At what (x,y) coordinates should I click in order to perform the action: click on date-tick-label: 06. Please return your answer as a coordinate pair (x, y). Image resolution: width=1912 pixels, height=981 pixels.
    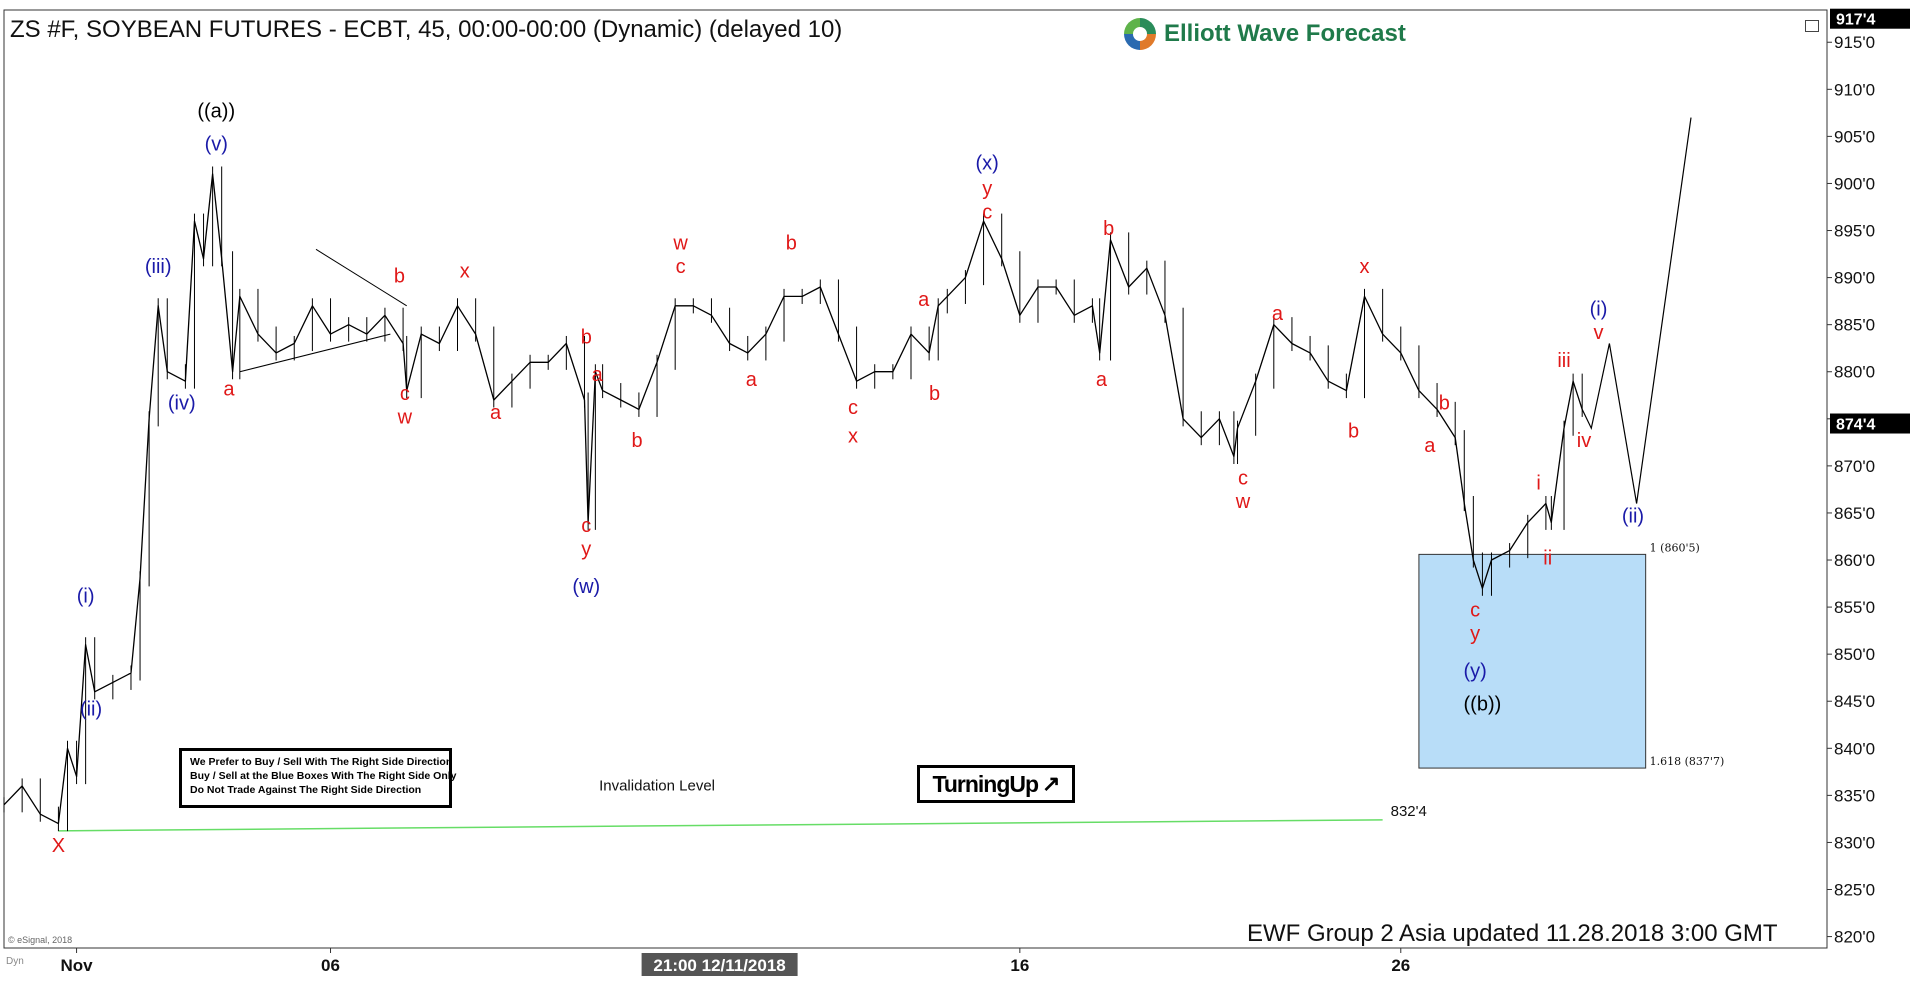
    Looking at the image, I should click on (330, 965).